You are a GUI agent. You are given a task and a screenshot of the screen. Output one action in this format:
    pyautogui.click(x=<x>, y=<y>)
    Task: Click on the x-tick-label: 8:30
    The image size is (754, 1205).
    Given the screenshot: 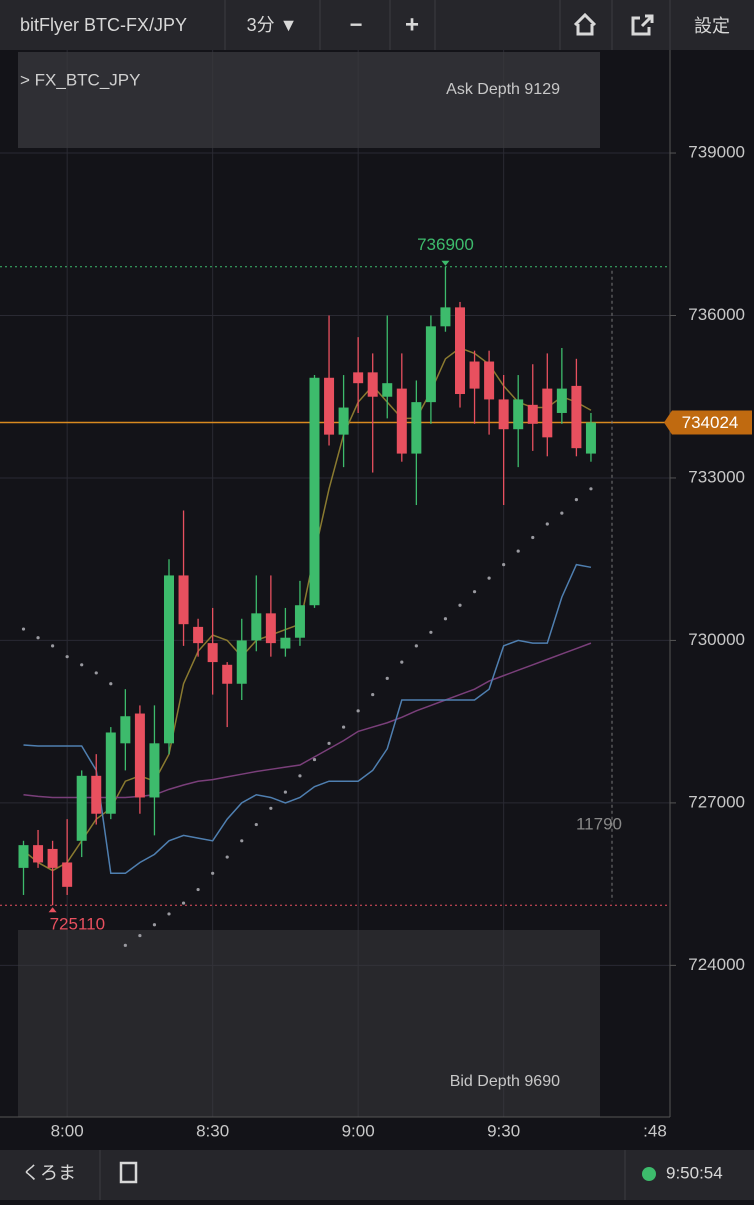 What is the action you would take?
    pyautogui.click(x=212, y=1130)
    